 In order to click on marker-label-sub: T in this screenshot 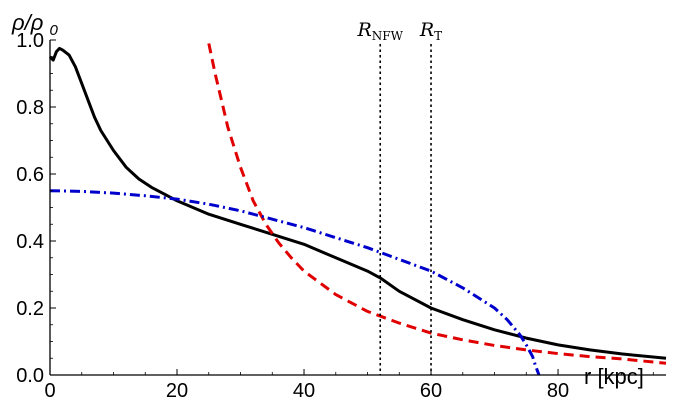, I will do `click(438, 36)`.